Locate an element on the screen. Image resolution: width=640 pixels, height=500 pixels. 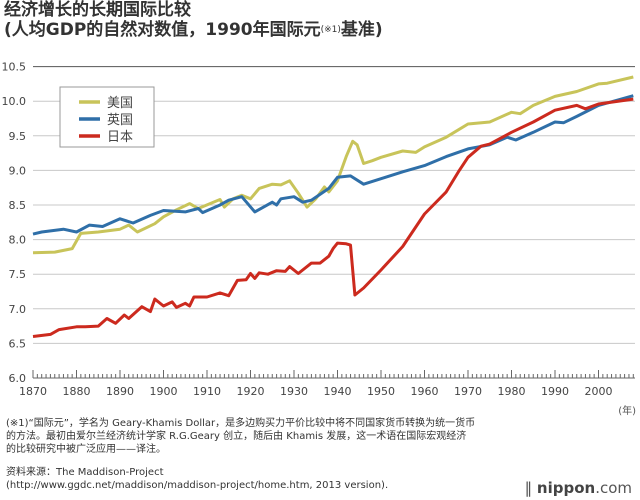
x-axis-unit: (年) is located at coordinates (627, 411).